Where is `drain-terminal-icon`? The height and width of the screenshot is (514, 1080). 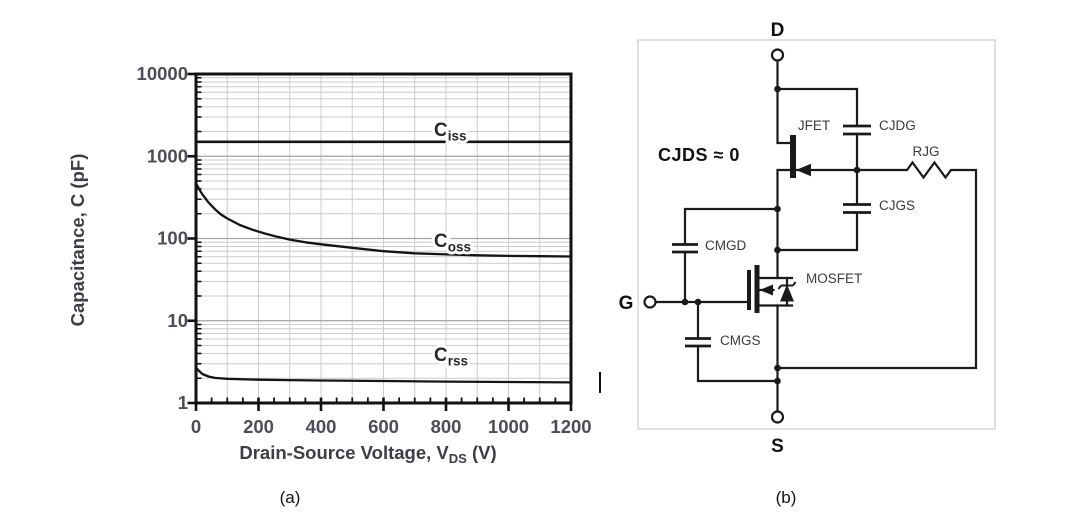
drain-terminal-icon is located at coordinates (777, 55).